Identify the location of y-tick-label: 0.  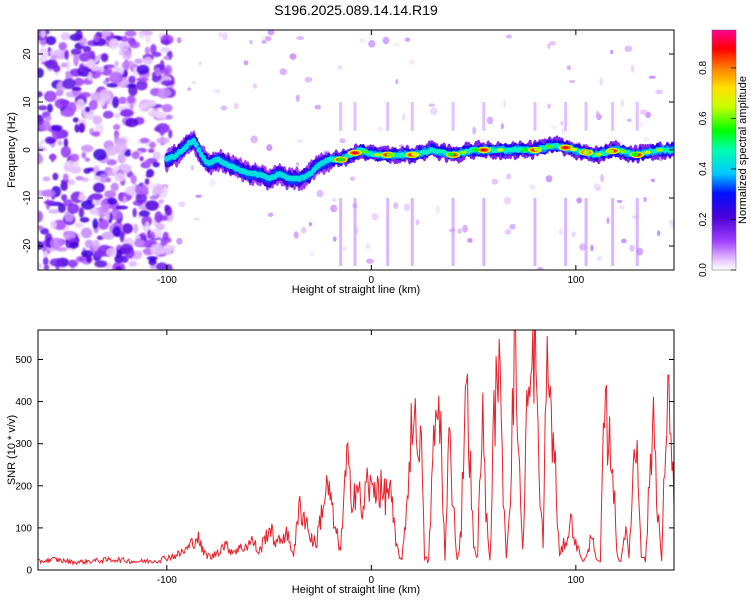
(29, 571).